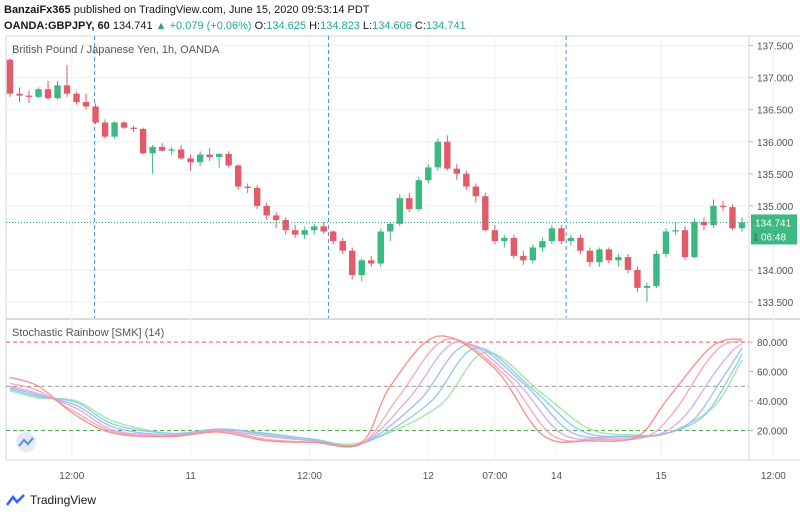  I want to click on change-arrow-icon: ▲, so click(161, 26).